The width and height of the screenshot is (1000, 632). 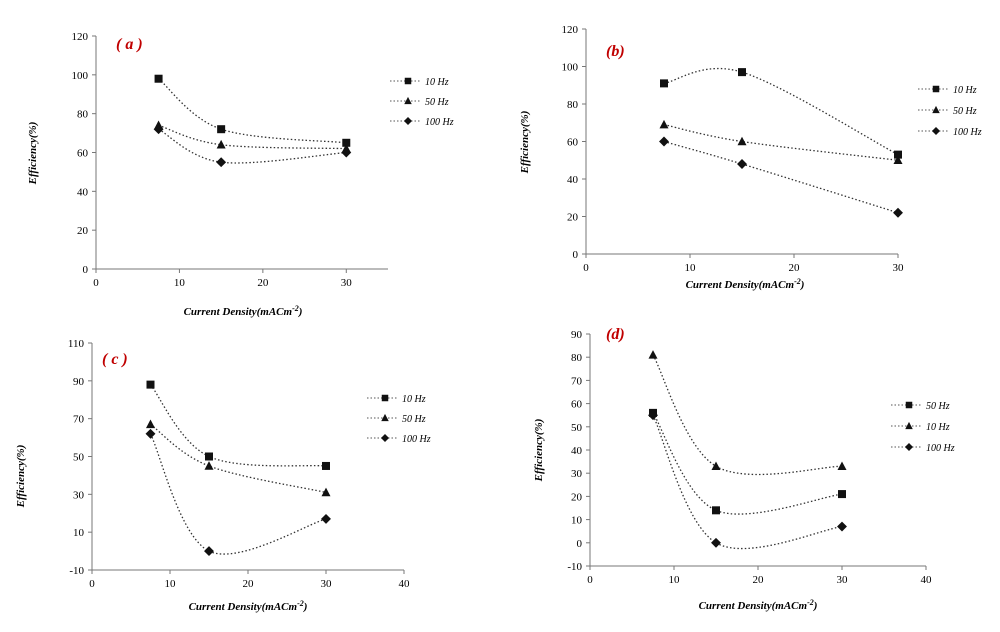 What do you see at coordinates (923, 448) in the screenshot?
I see `legend-entry: 100 Hz` at bounding box center [923, 448].